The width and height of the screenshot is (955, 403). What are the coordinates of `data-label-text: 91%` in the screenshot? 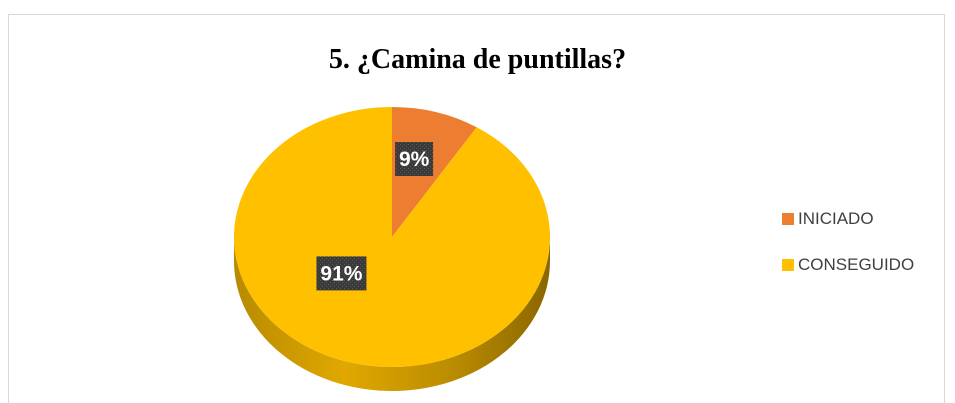 It's located at (341, 273).